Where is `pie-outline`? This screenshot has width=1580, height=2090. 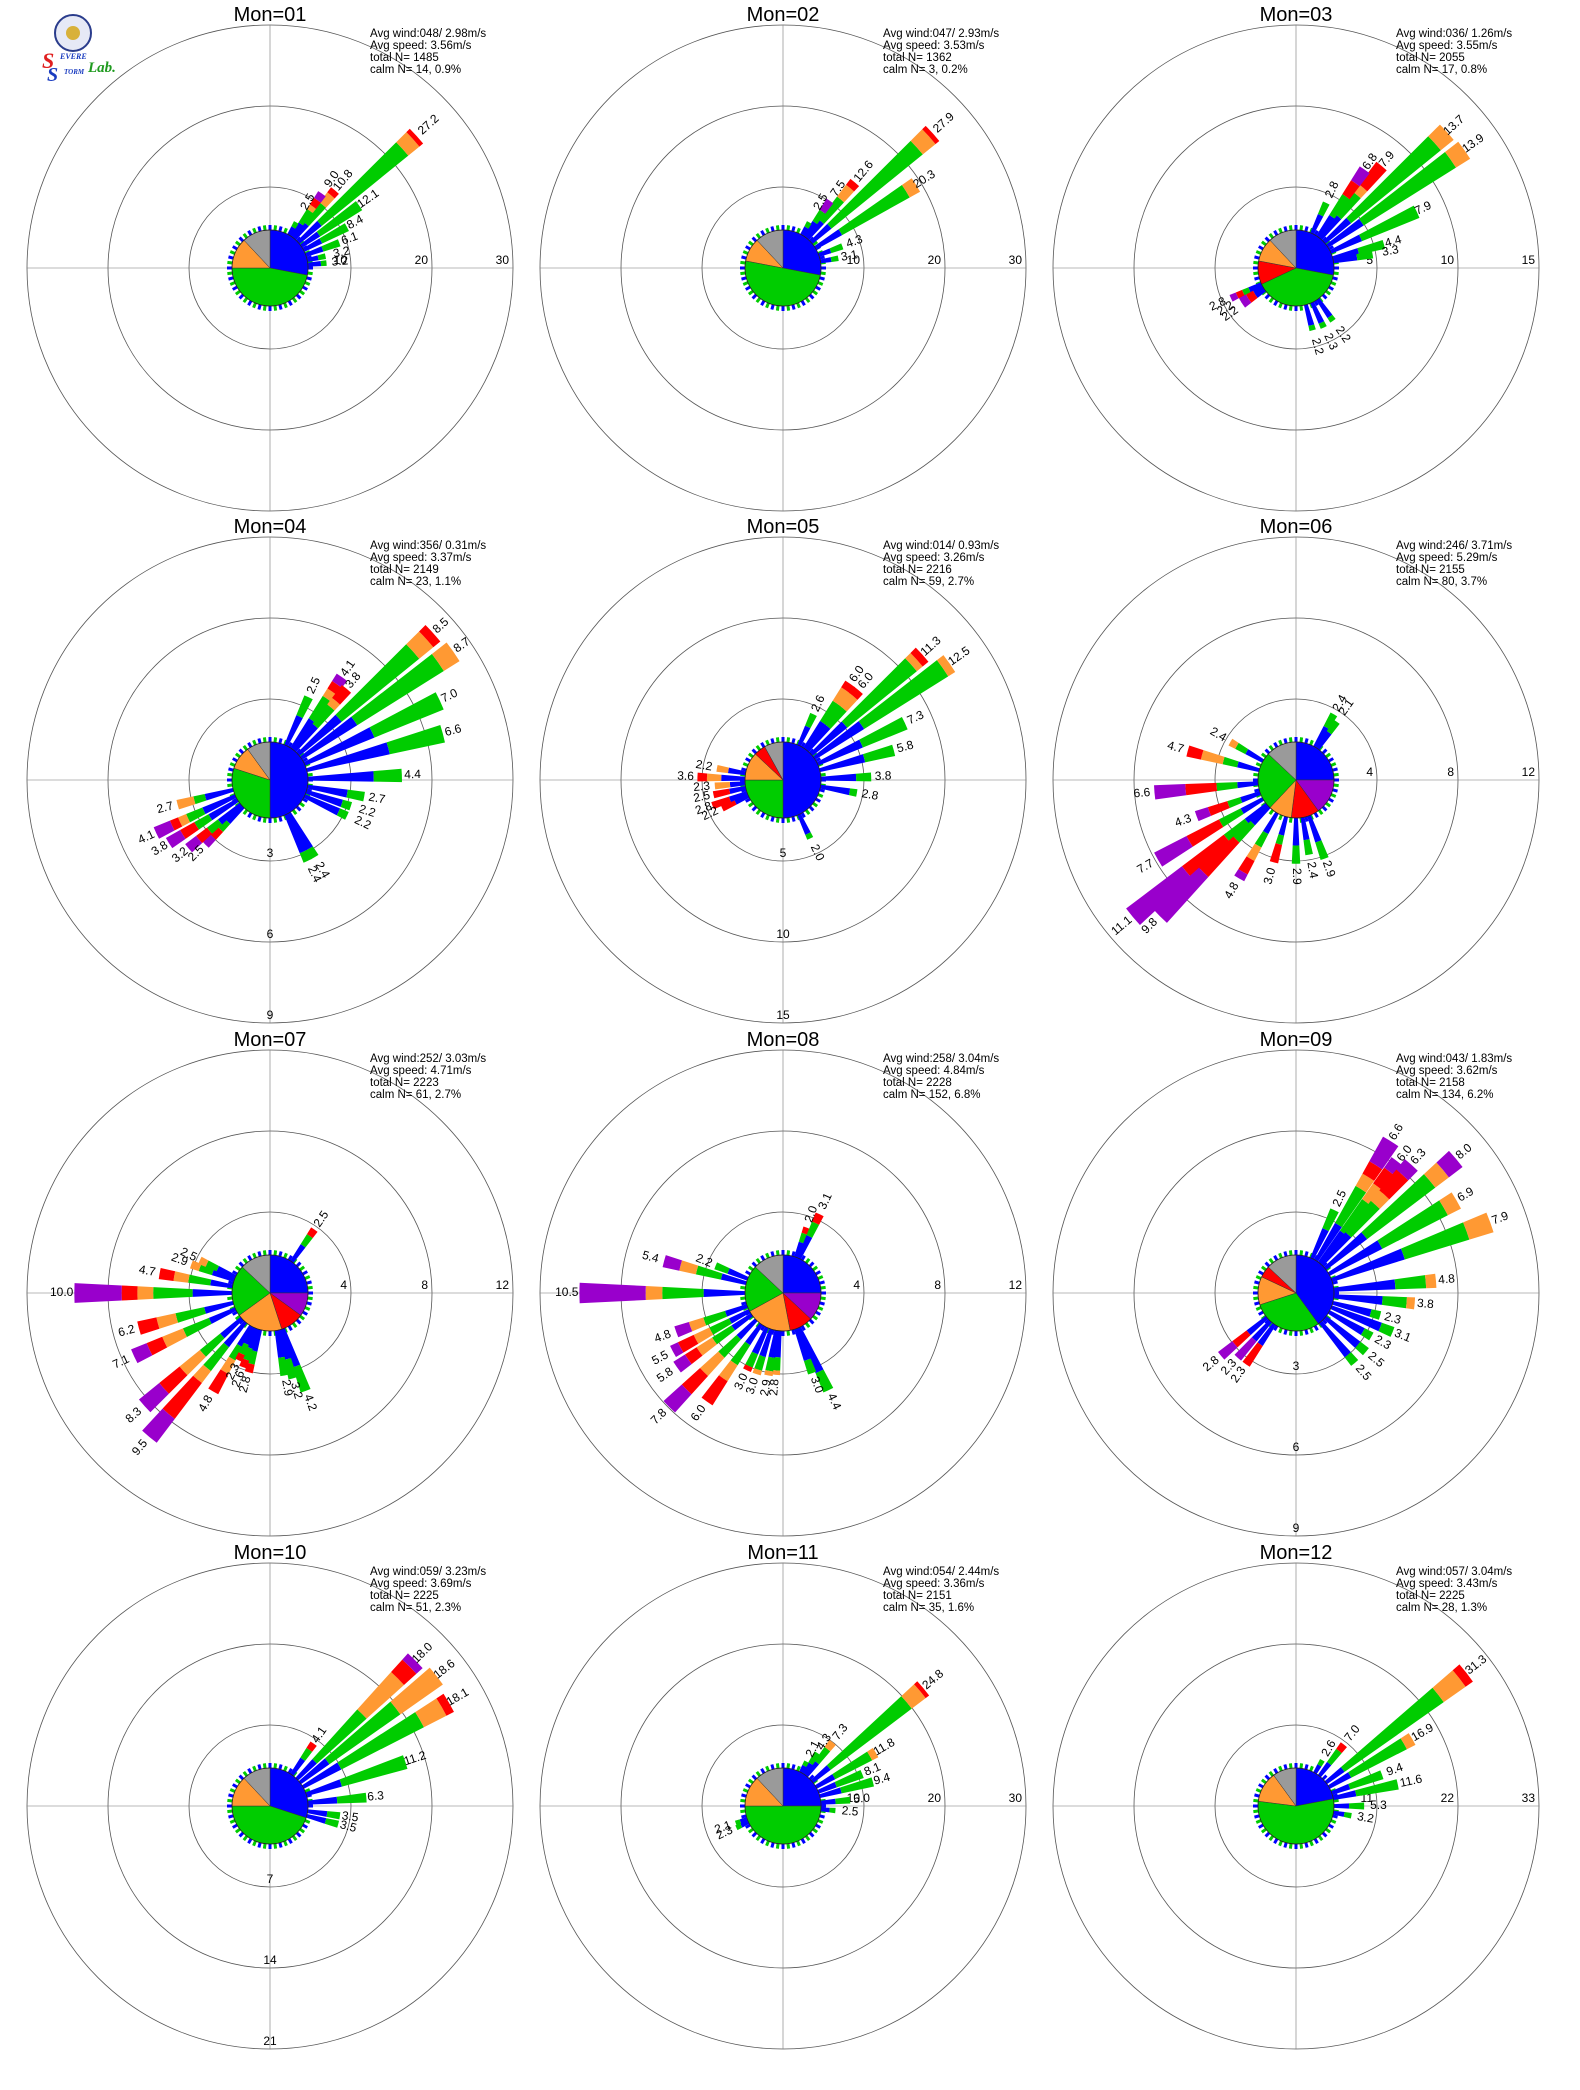
pie-outline is located at coordinates (1296, 1806).